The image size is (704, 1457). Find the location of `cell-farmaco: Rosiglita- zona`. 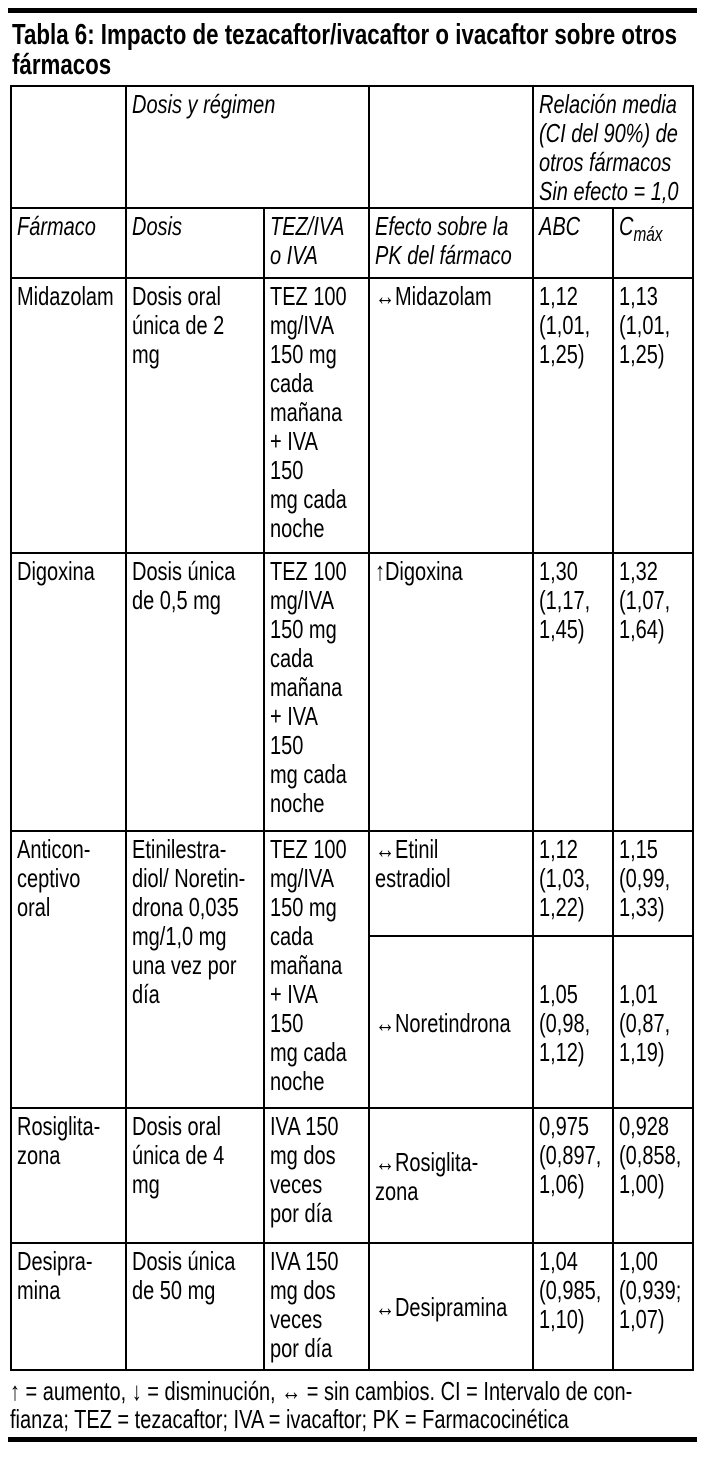

cell-farmaco: Rosiglita- zona is located at coordinates (68, 1175).